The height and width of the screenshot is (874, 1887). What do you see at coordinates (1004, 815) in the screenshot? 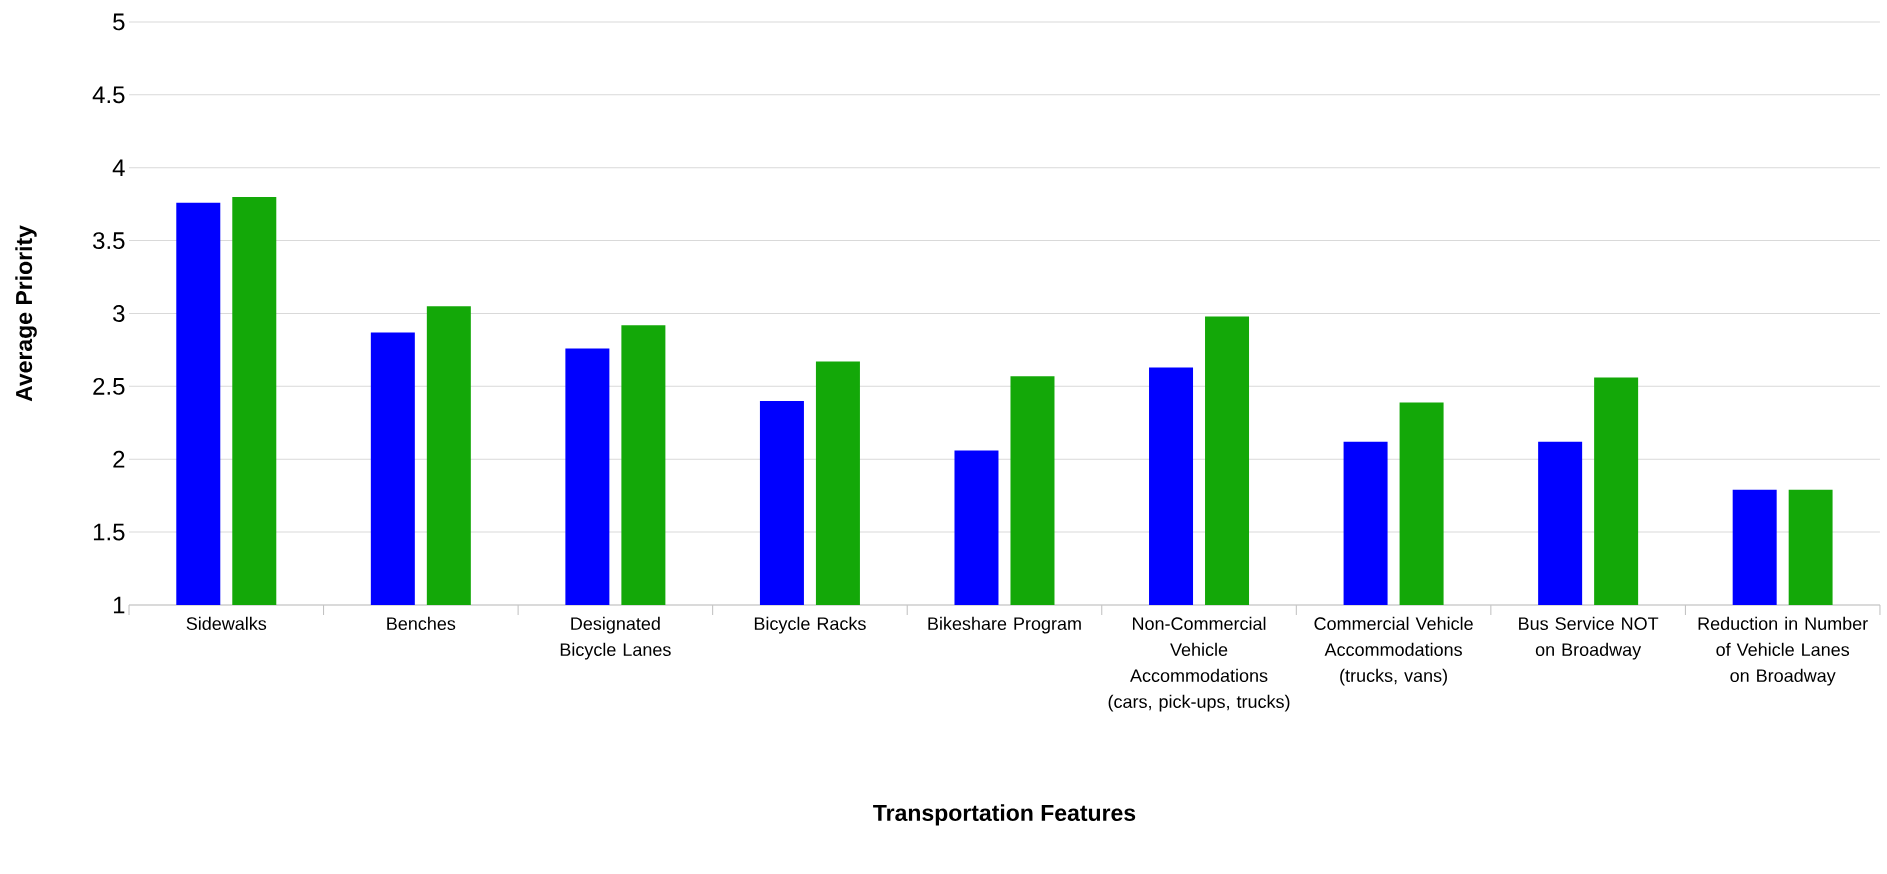
I see `x-axis-title: Transportation Features` at bounding box center [1004, 815].